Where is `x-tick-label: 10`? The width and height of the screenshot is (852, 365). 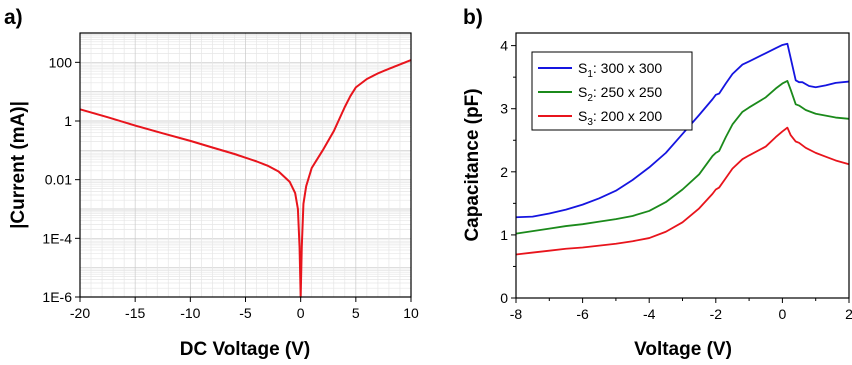 x-tick-label: 10 is located at coordinates (411, 313).